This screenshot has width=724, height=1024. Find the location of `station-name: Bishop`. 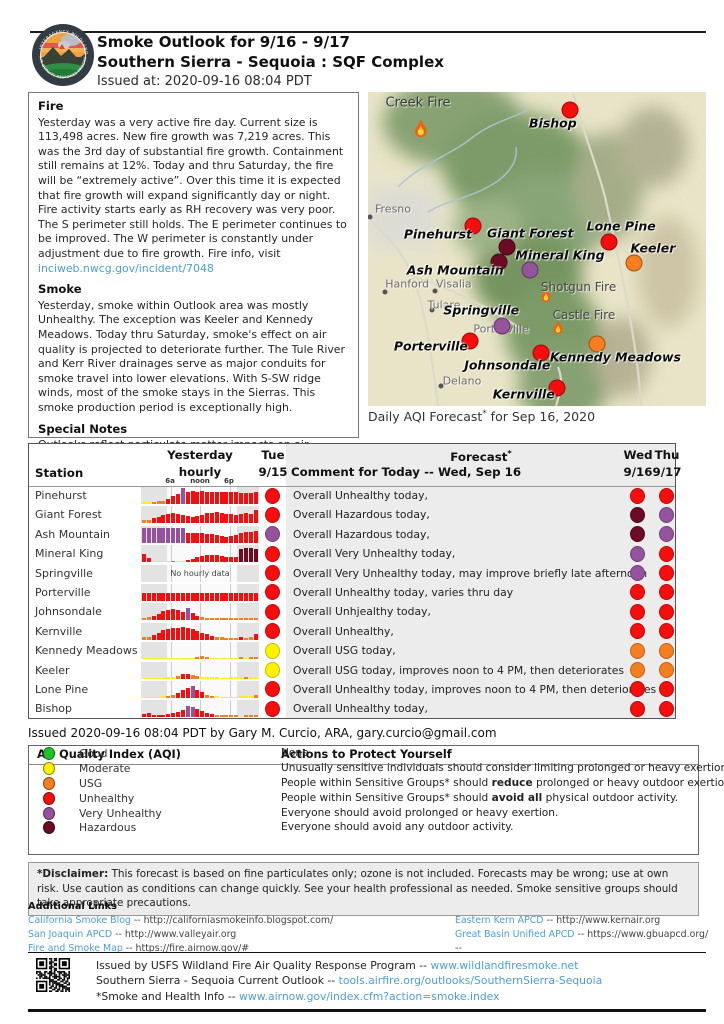

station-name: Bishop is located at coordinates (54, 709).